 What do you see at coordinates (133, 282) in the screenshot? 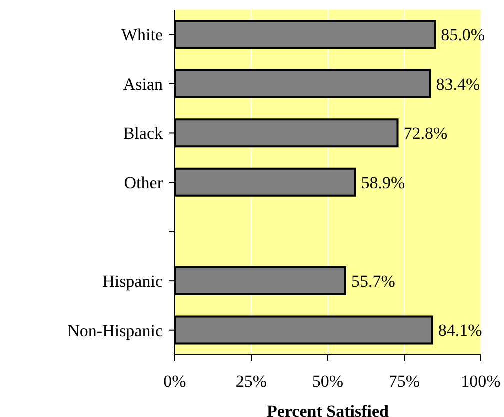
I see `y-tick-label: Hispanic` at bounding box center [133, 282].